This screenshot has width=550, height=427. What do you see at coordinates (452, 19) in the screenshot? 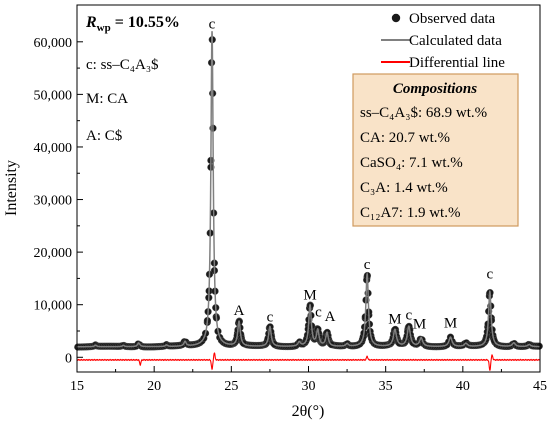
I see `legend-observed-label: Observed data` at bounding box center [452, 19].